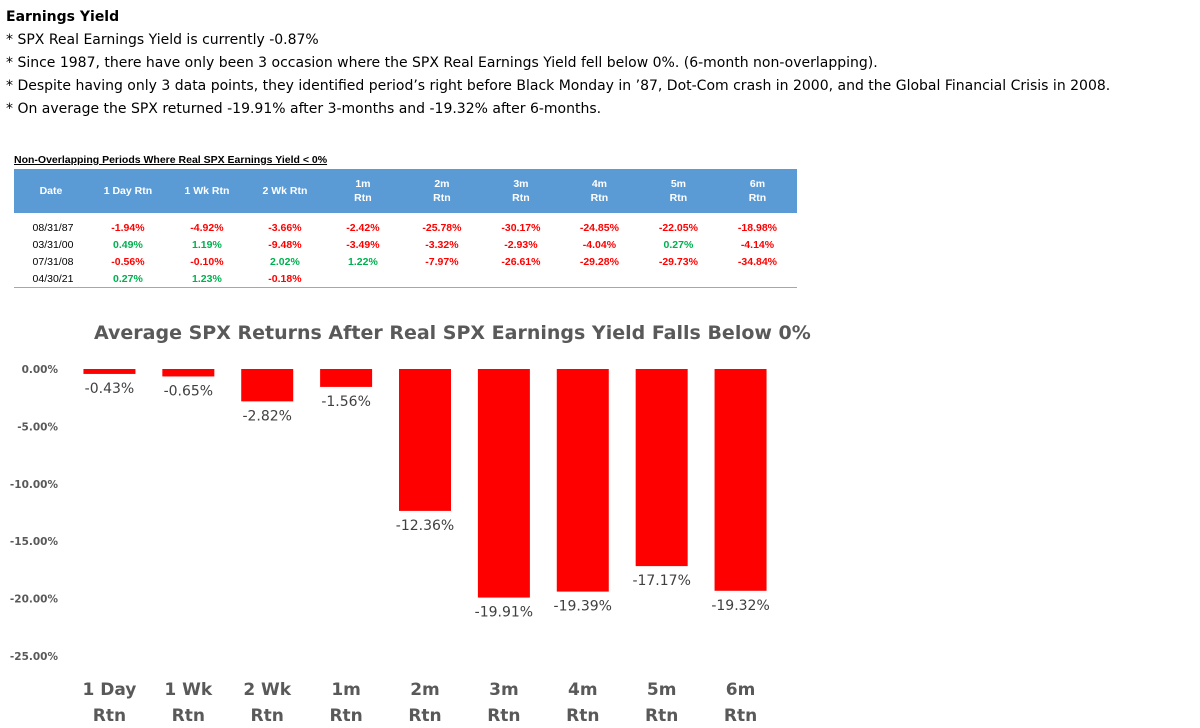 This screenshot has width=1200, height=728. What do you see at coordinates (521, 227) in the screenshot?
I see `return-cell: -30.17%` at bounding box center [521, 227].